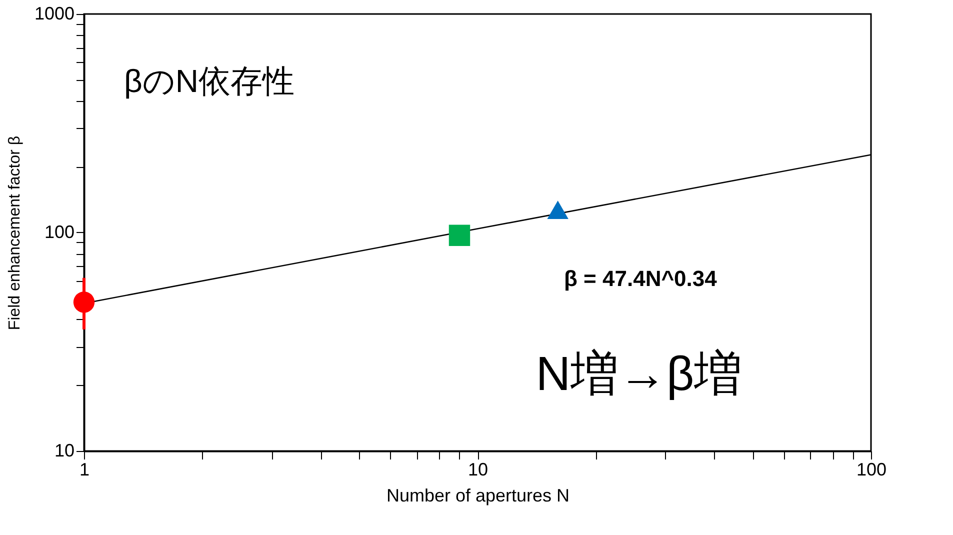 Image resolution: width=953 pixels, height=535 pixels. I want to click on annotation: N増→β増, so click(639, 374).